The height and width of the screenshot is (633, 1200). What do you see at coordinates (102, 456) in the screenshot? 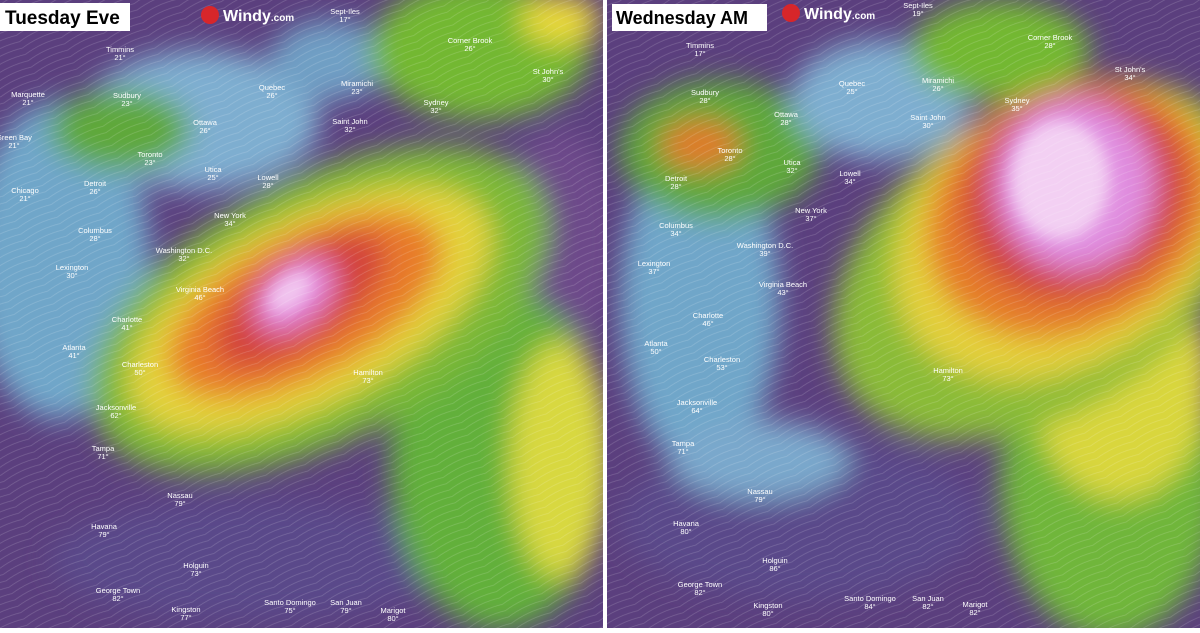
I see `city-temp: 71°` at bounding box center [102, 456].